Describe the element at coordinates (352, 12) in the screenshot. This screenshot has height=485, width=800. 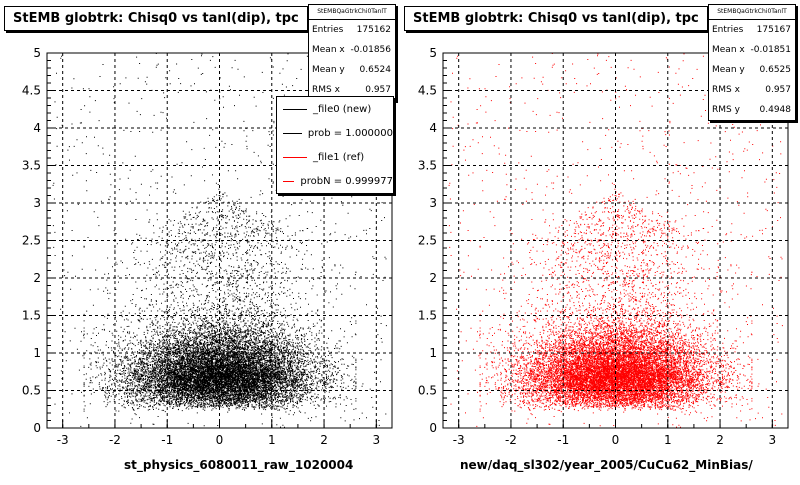
I see `left-stats-name: StEMBQaGtrkChi0TanlT` at that location.